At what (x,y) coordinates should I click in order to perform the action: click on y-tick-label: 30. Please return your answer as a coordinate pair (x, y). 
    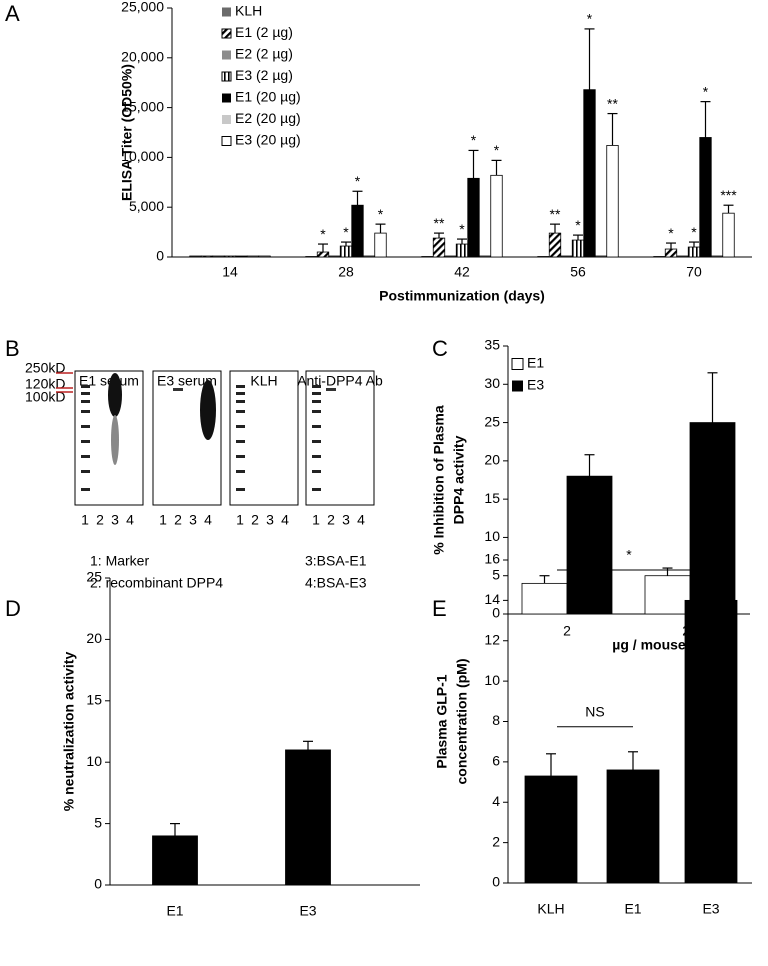
    Looking at the image, I should click on (492, 383).